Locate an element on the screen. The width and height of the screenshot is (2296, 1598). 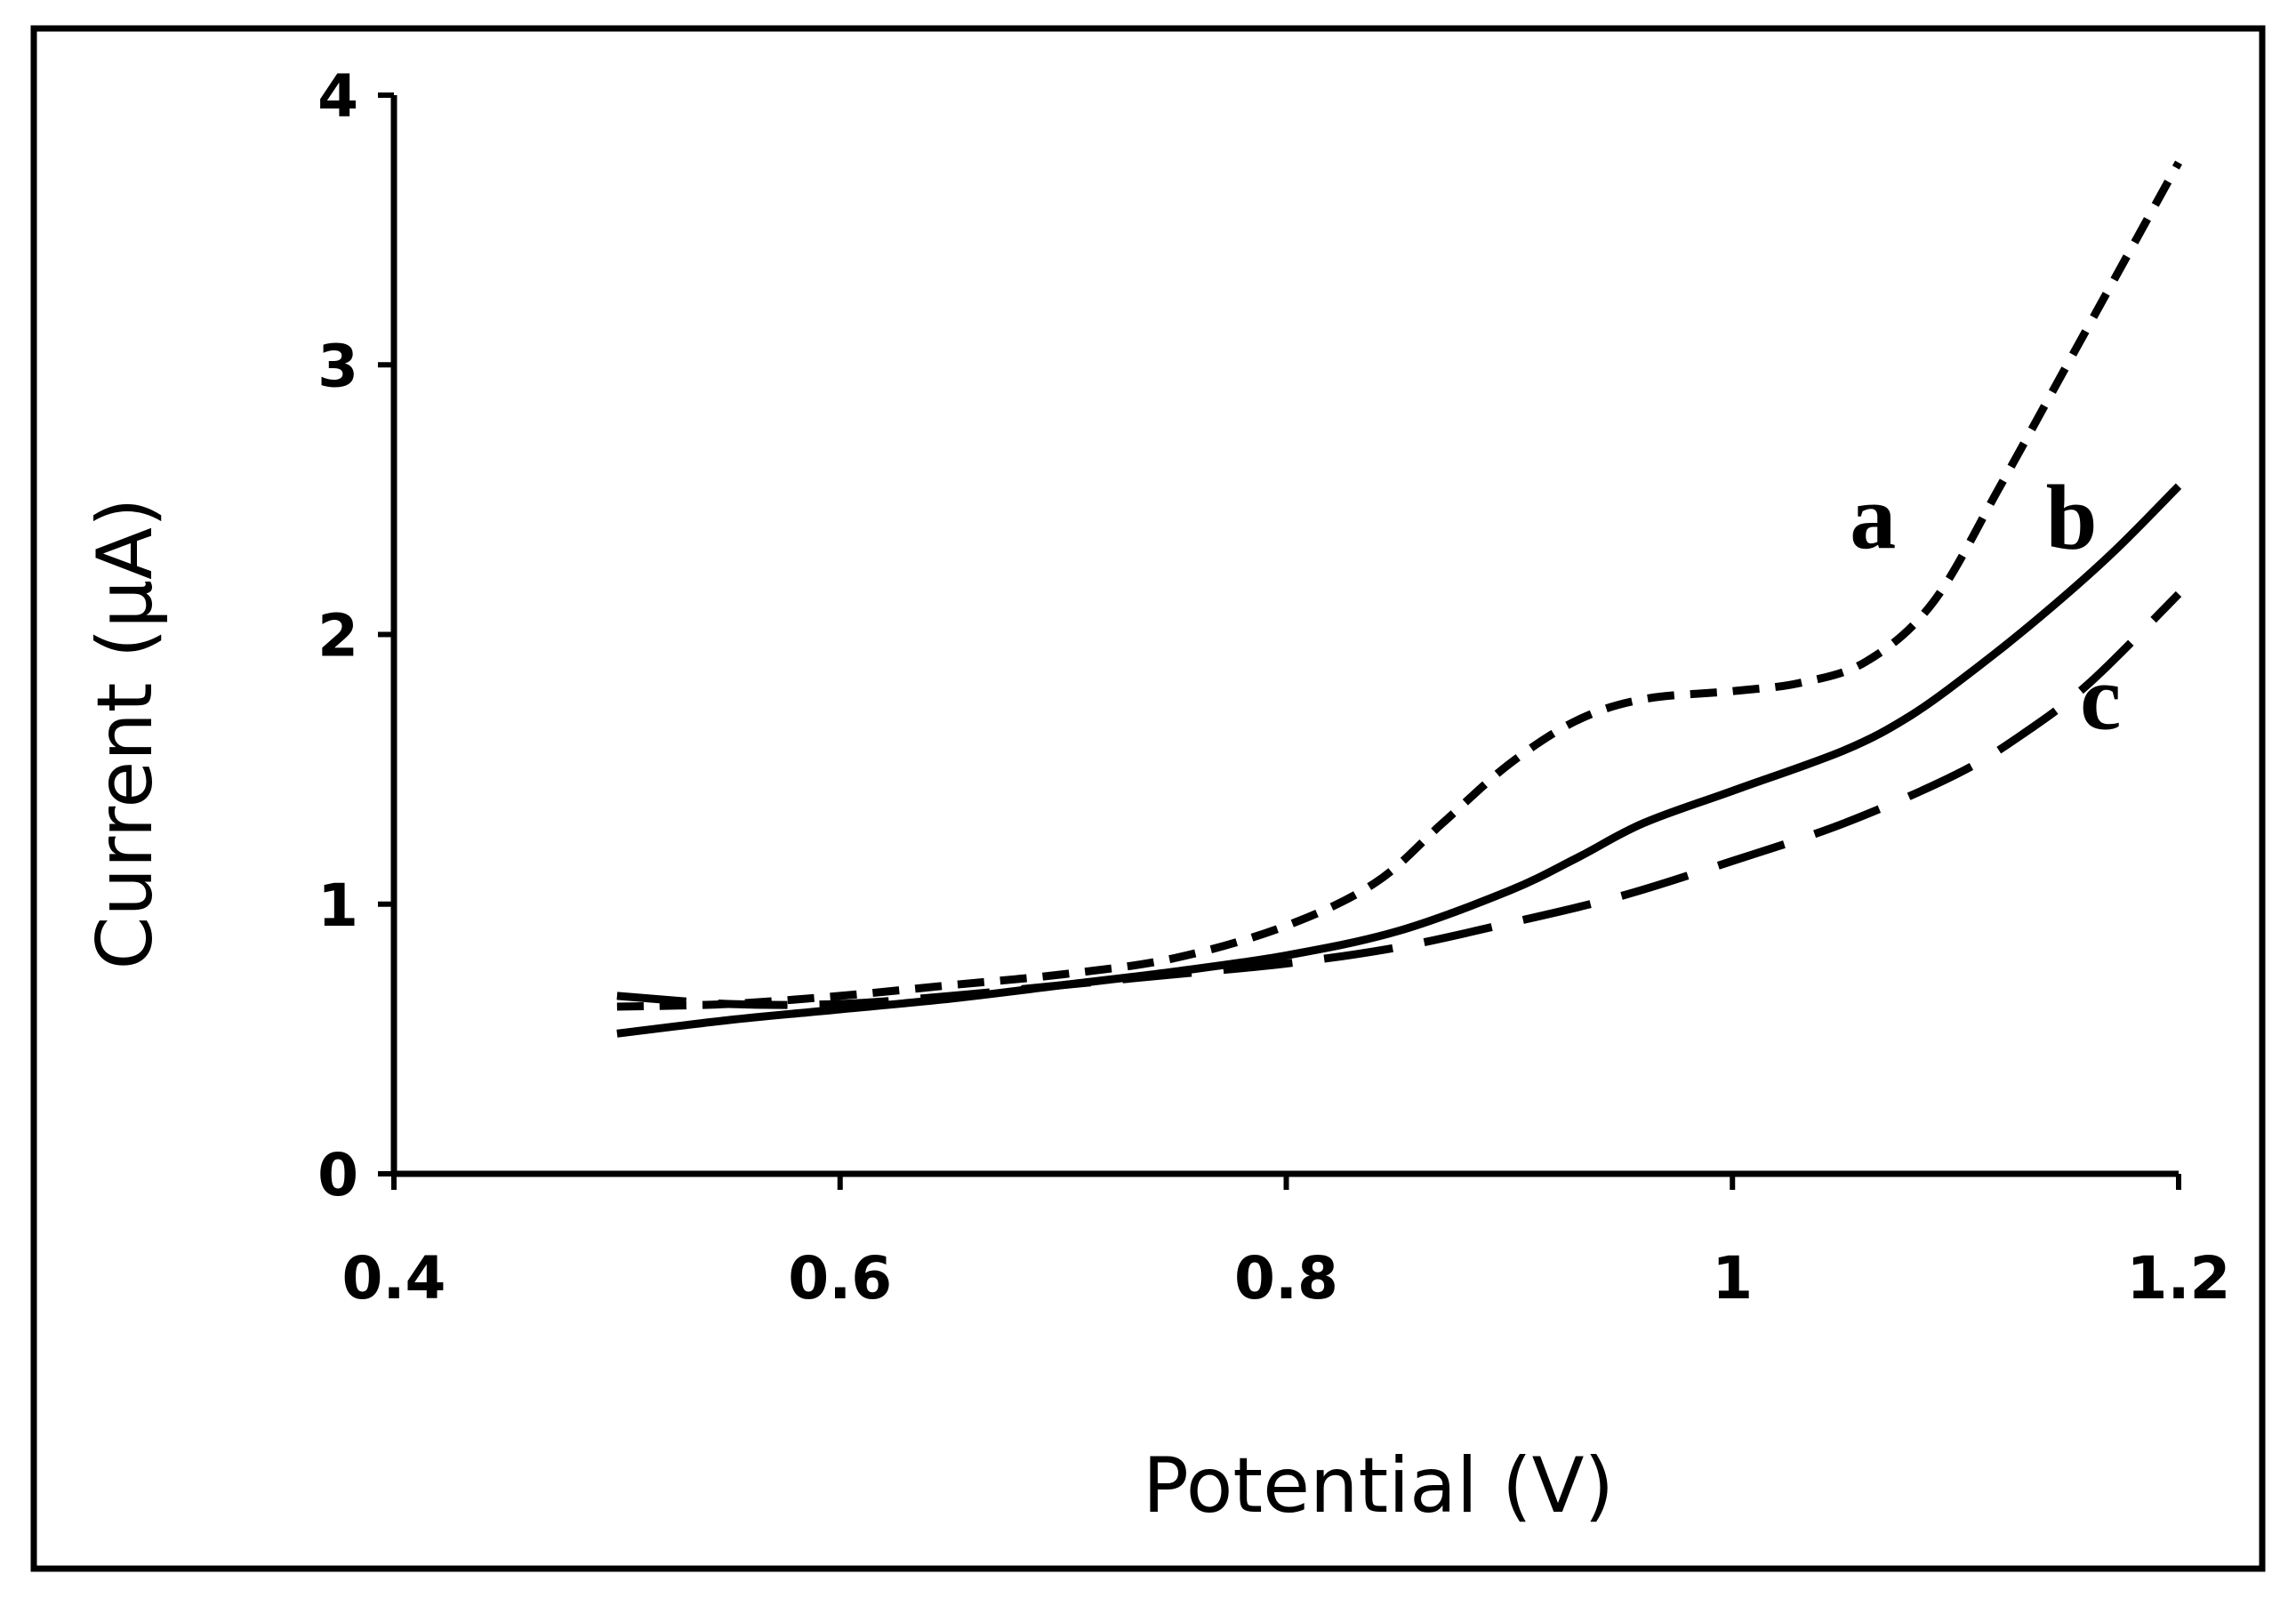
series-label-layer: a bc is located at coordinates (1985, 607).